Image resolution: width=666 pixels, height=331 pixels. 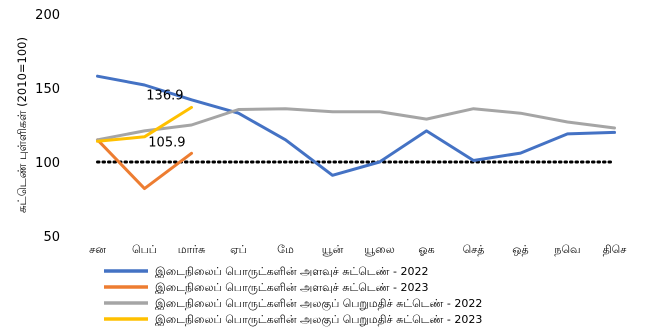 I want to click on x-tick-label: யூன், so click(x=333, y=249).